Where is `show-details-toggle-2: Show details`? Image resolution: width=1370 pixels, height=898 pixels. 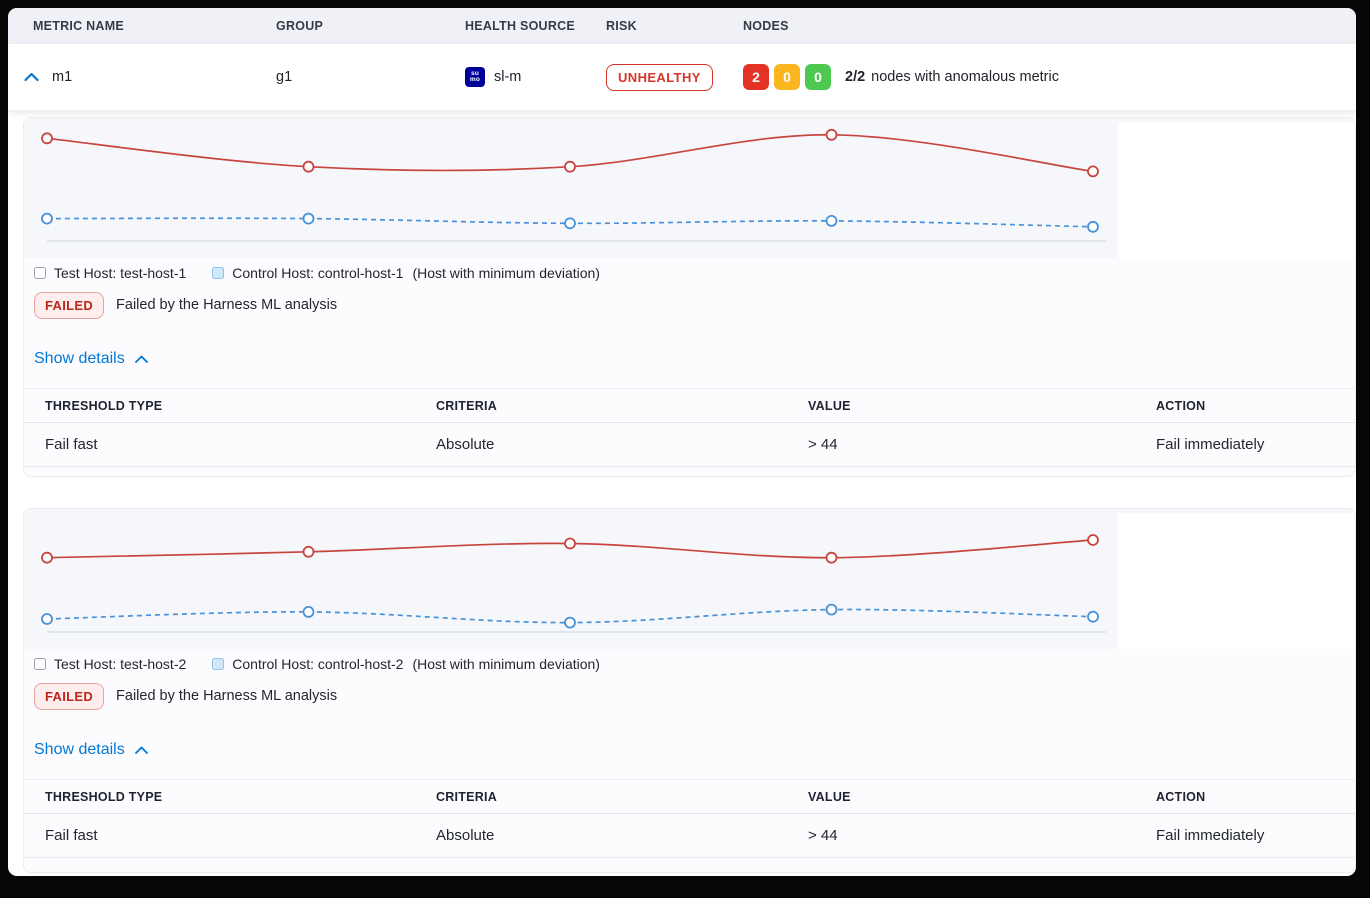
show-details-toggle-2: Show details is located at coordinates (91, 750).